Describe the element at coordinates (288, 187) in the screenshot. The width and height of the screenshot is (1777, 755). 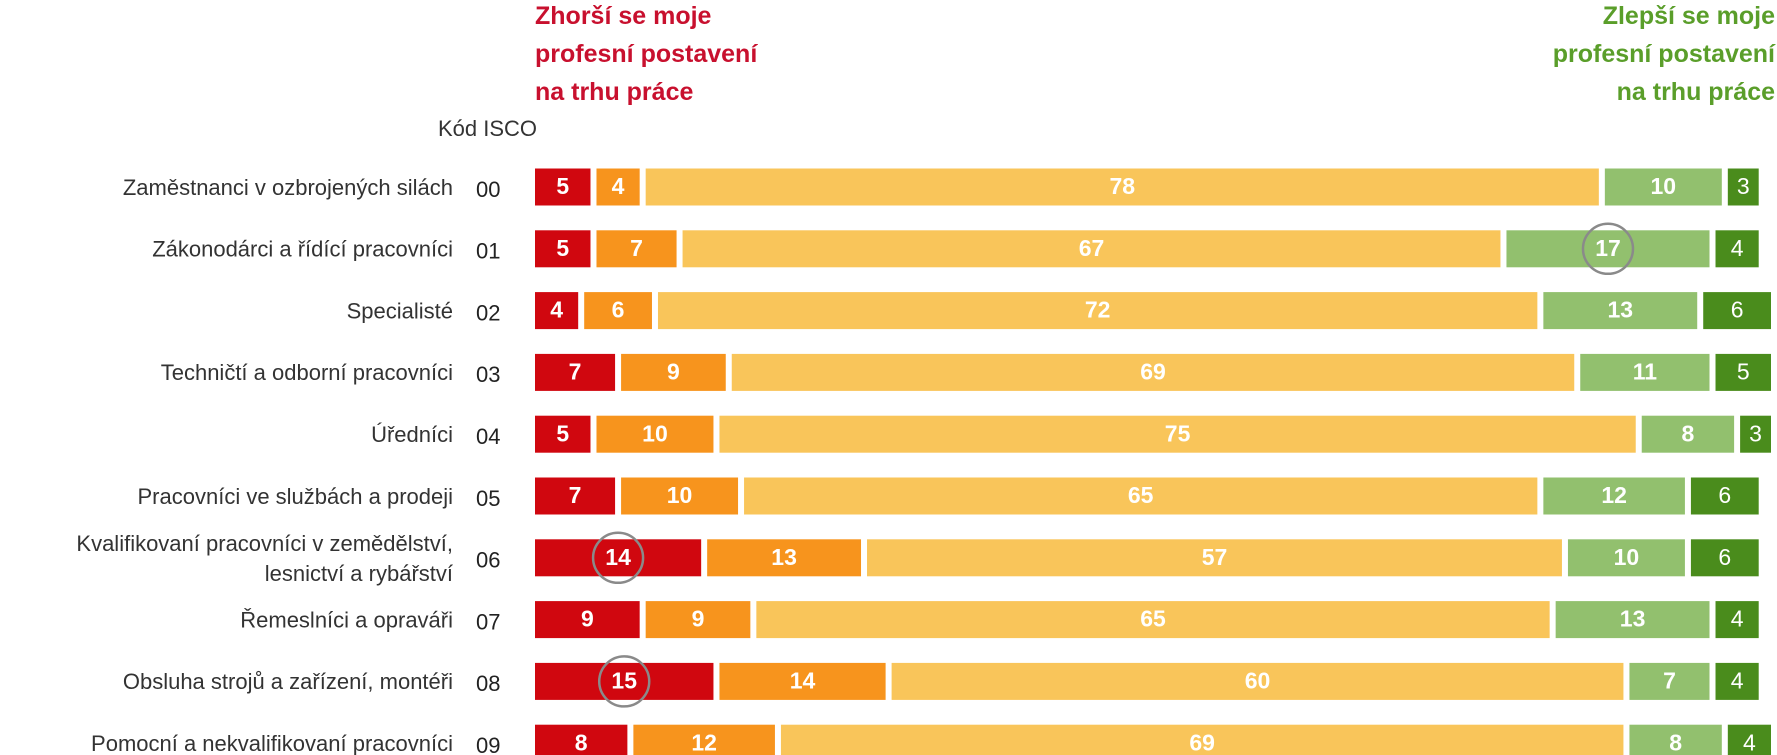
I see `category-label: Zaměstnanci v ozbrojených silách` at that location.